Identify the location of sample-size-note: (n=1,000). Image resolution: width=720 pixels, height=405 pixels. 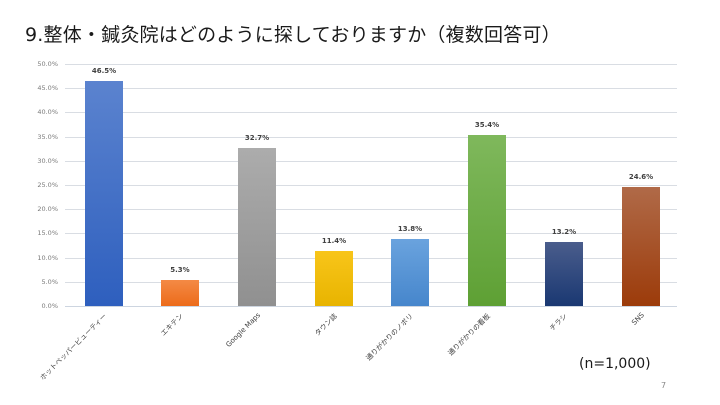
(615, 364).